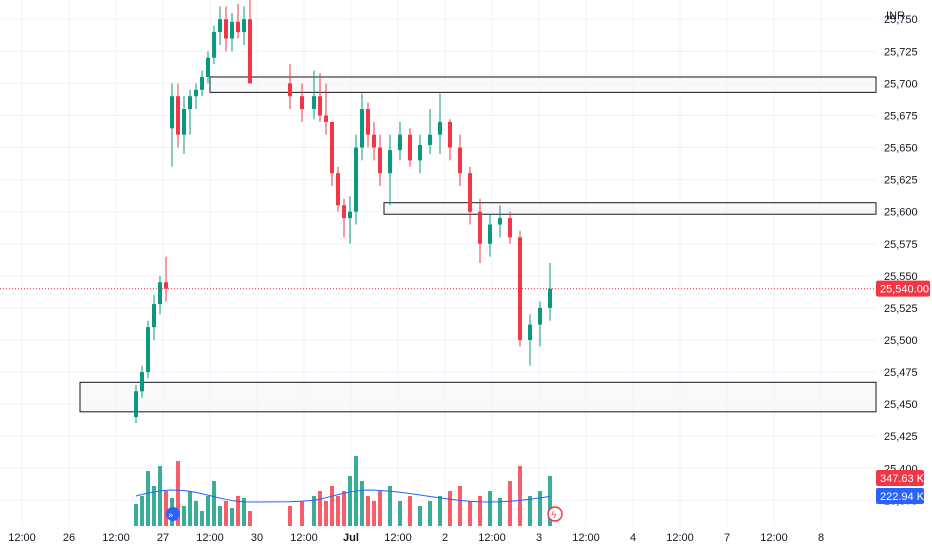  I want to click on price-tick-label: 25,625, so click(901, 181).